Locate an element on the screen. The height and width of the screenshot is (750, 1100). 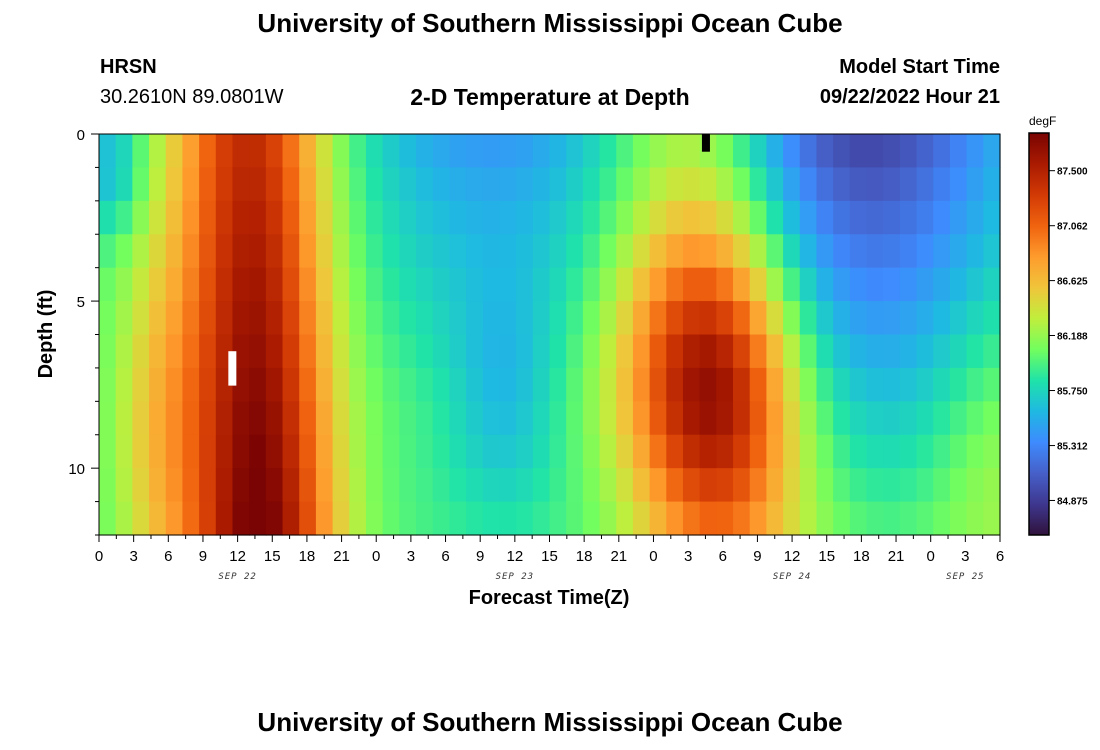
x-tick-label: 9 is located at coordinates (757, 556).